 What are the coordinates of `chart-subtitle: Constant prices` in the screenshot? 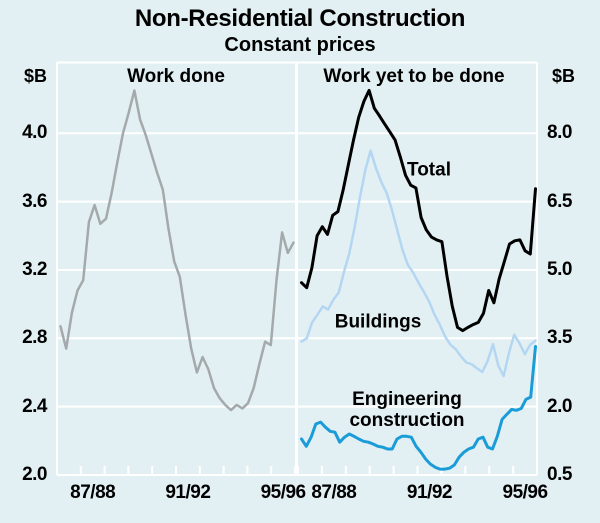 It's located at (300, 45).